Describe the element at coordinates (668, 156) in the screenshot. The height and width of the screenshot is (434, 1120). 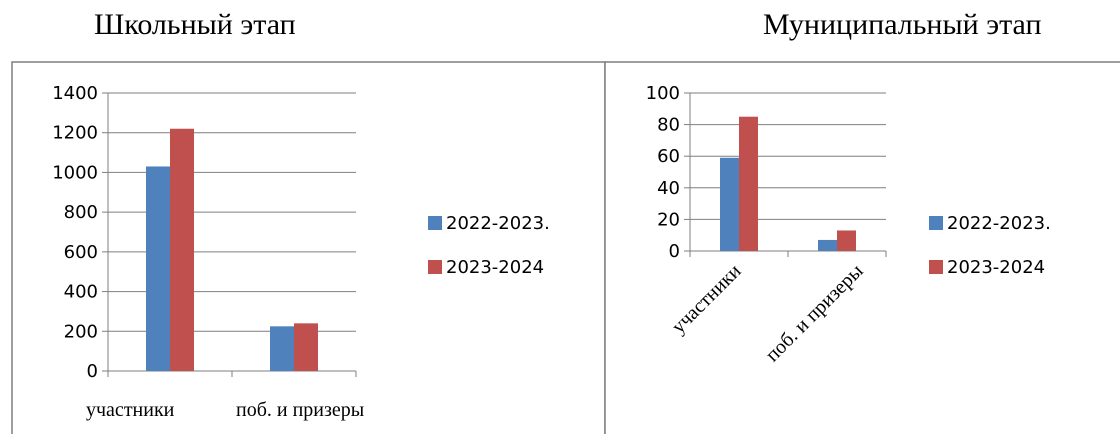
I see `y-tick-label-municipal-3: 60` at that location.